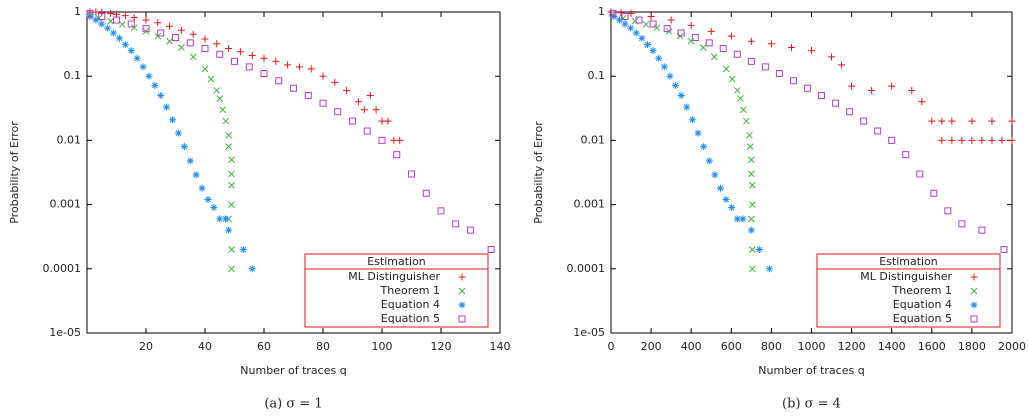 The height and width of the screenshot is (419, 1028). I want to click on y-tick-label: 0.0001, so click(586, 268).